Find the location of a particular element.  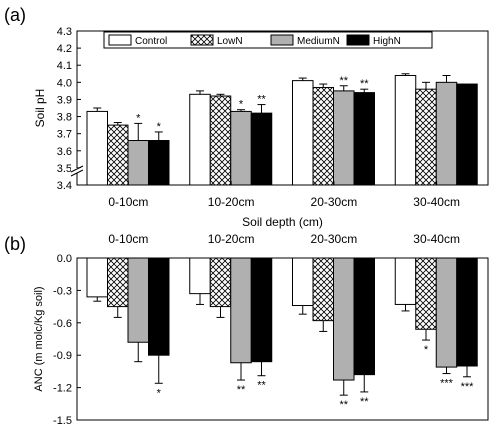

panel-a-label: (a) is located at coordinates (15, 15).